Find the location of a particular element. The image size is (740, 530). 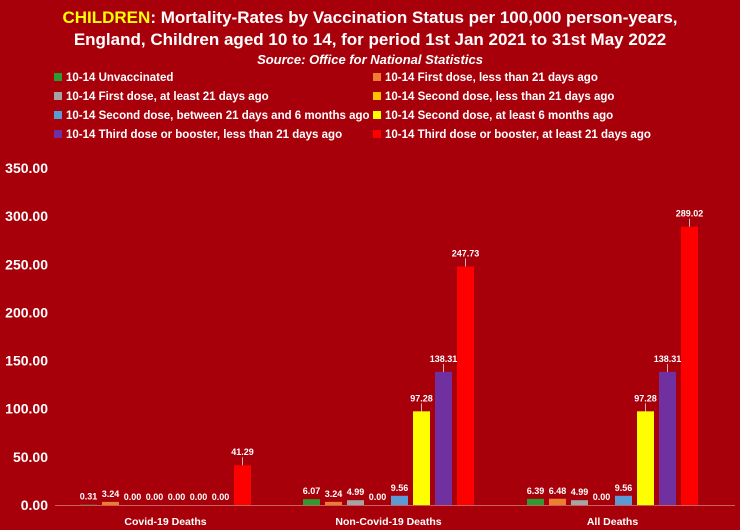

y-tick-label: 0.00 is located at coordinates (34, 505).